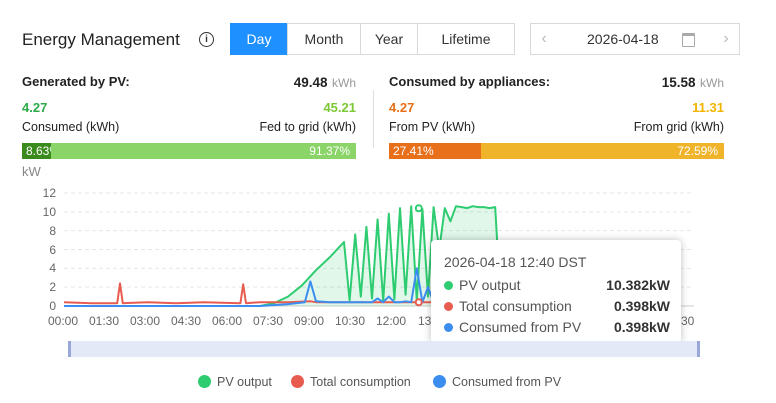 Image resolution: width=776 pixels, height=403 pixels. Describe the element at coordinates (402, 107) in the screenshot. I see `from-pv-value: 4.27` at that location.